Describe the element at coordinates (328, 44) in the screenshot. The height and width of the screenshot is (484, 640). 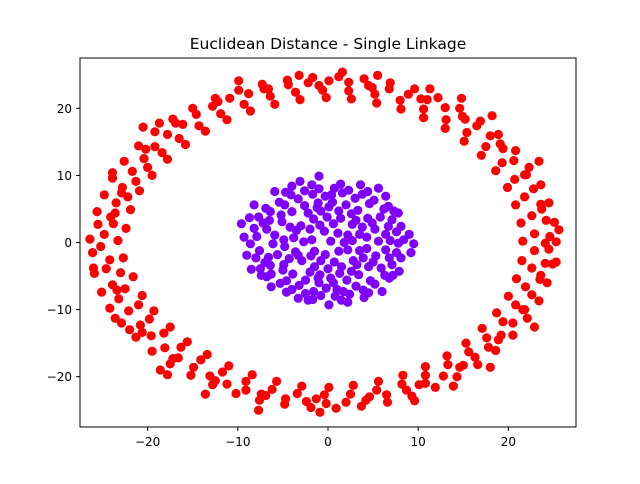
I see `chart-title: Euclidean Distance - Single Linkage` at that location.